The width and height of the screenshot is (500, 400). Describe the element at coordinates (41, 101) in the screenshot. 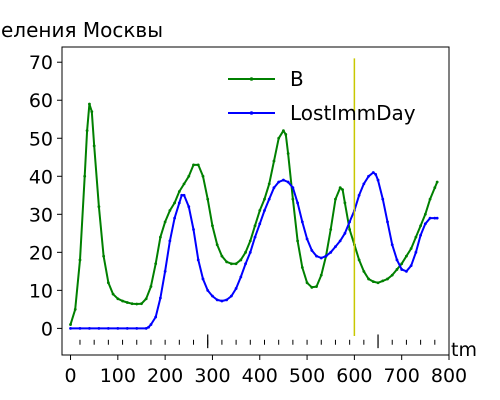

I see `y-tick-label: 60` at that location.